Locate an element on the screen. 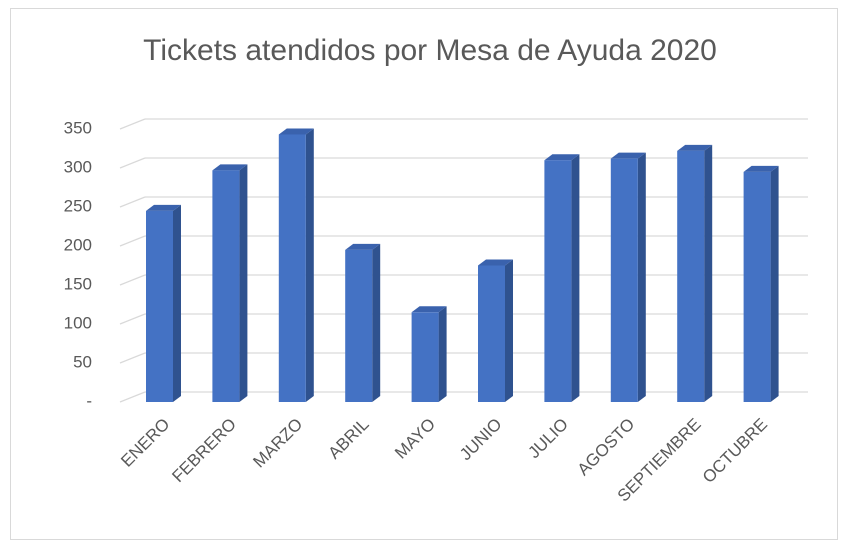 The width and height of the screenshot is (849, 546). y-tick-label: 50 is located at coordinates (82, 361).